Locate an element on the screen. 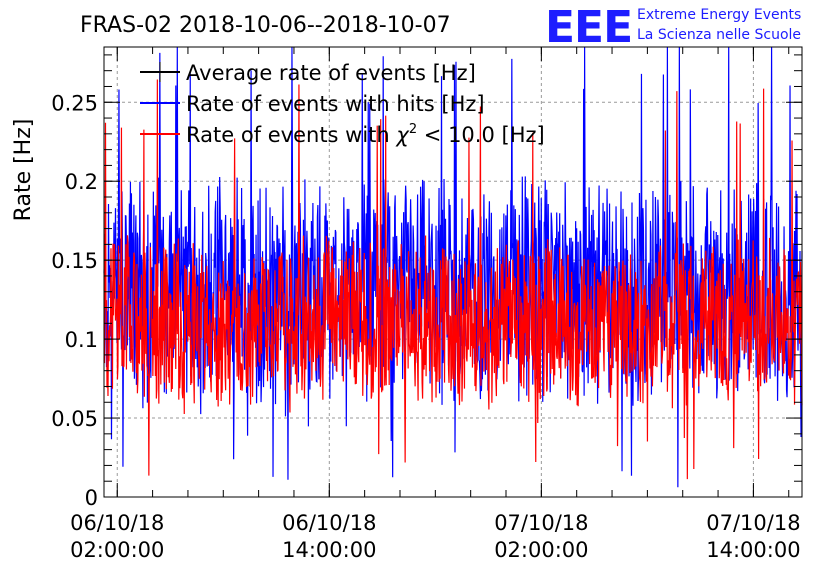 This screenshot has width=836, height=572. legend-label-chi2-symbol: χ is located at coordinates (402, 135).